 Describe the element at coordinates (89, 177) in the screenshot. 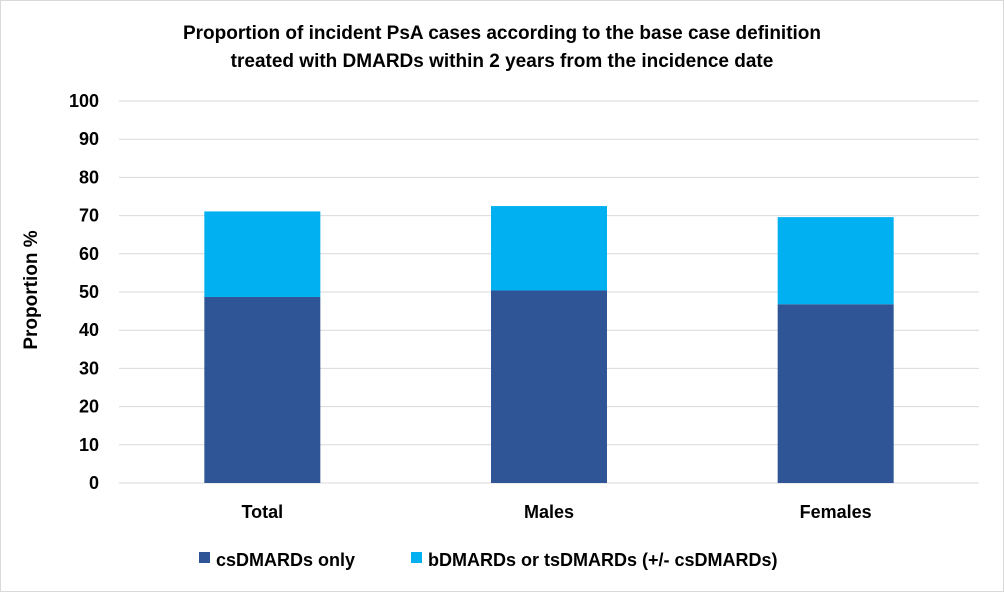

I see `y-tick-label: 80` at that location.